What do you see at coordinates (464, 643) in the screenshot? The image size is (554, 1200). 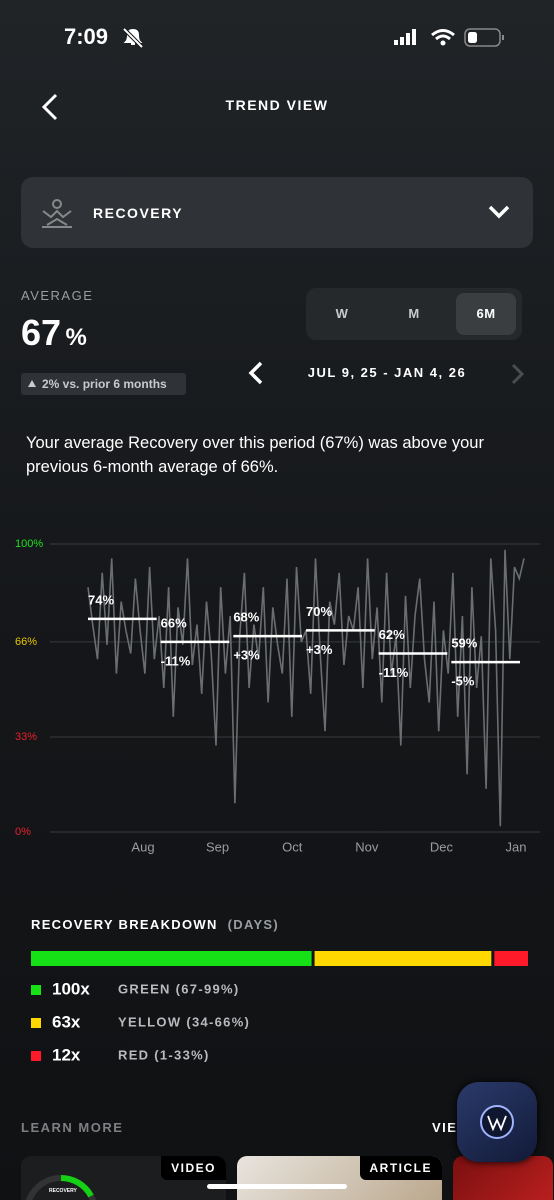 I see `average-label: 59%` at bounding box center [464, 643].